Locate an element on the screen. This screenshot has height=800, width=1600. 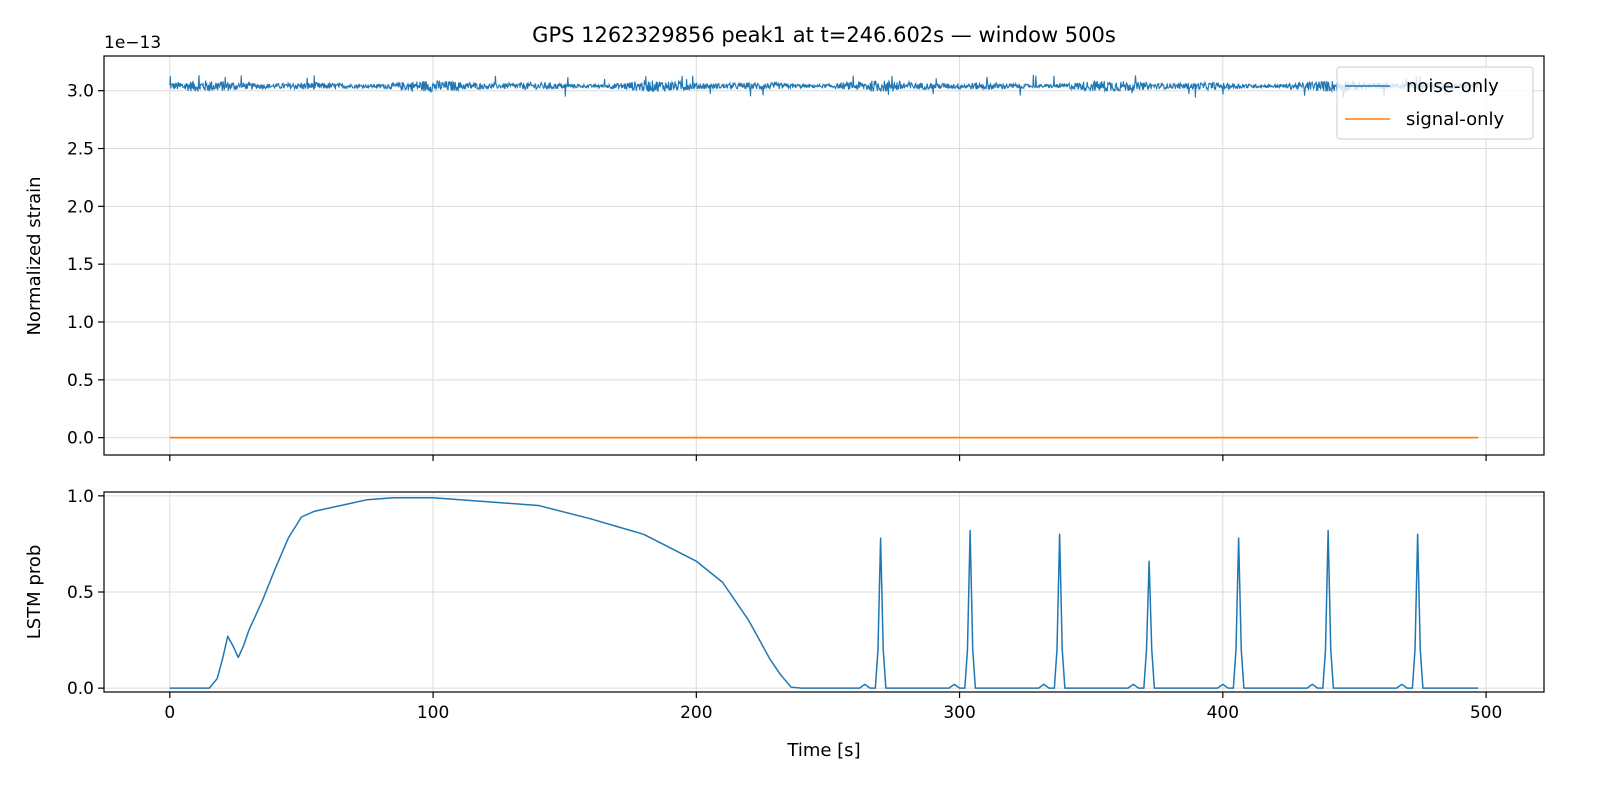
strain-y-tick-label: 1.5 is located at coordinates (80, 265).